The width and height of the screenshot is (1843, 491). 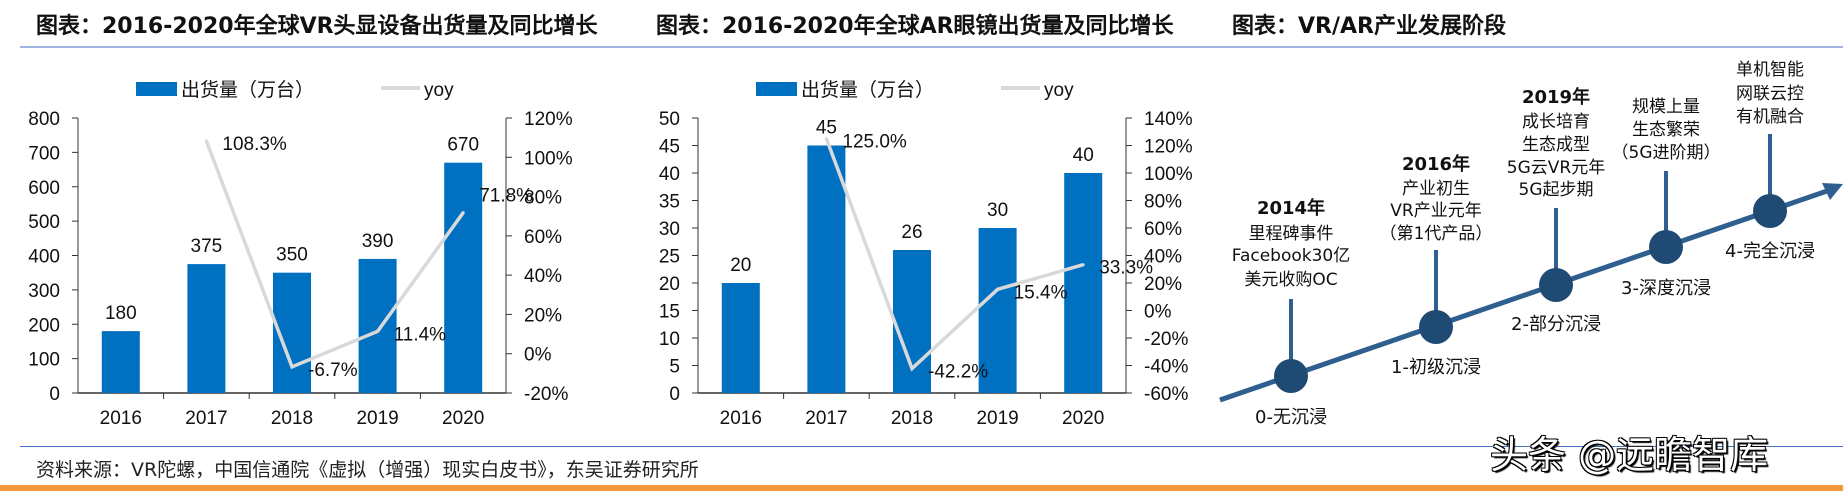 What do you see at coordinates (997, 210) in the screenshot?
I see `bar-value-label: 30` at bounding box center [997, 210].